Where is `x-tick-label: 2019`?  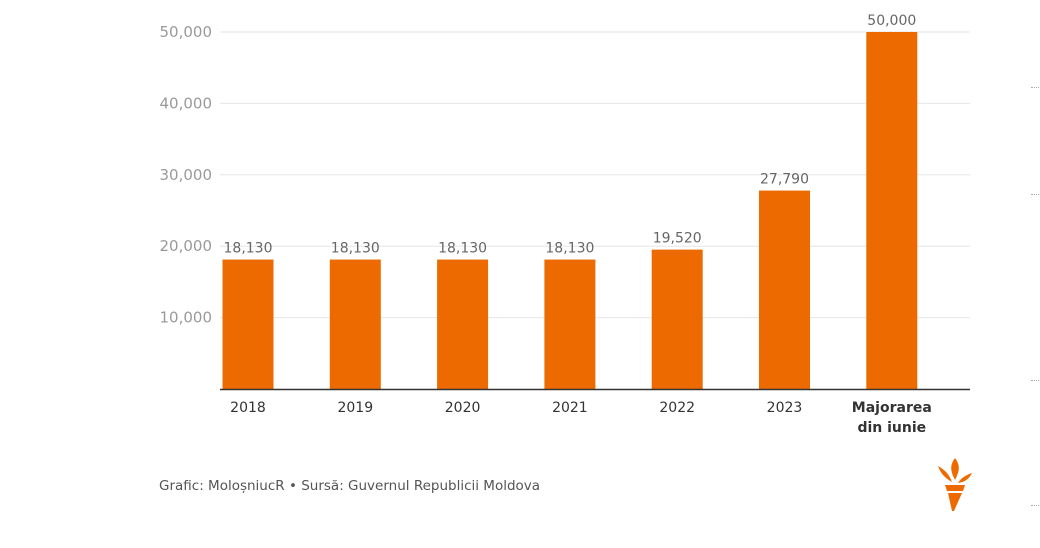
x-tick-label: 2019 is located at coordinates (355, 408).